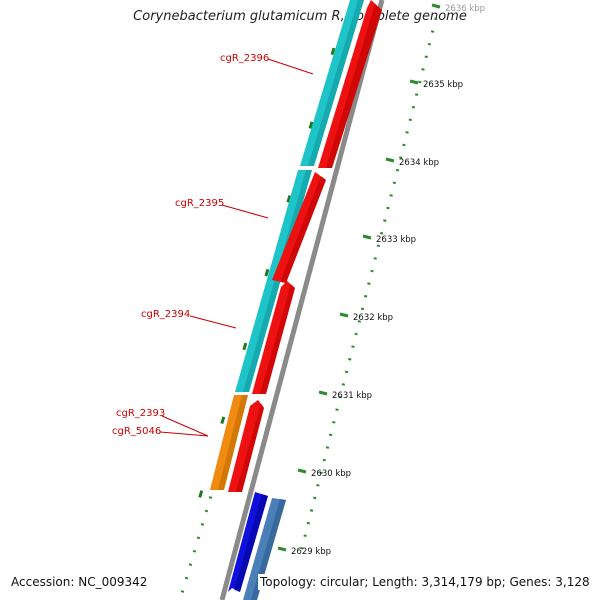 The width and height of the screenshot is (600, 600). I want to click on tick-label-2630: 2630 kbp, so click(331, 474).